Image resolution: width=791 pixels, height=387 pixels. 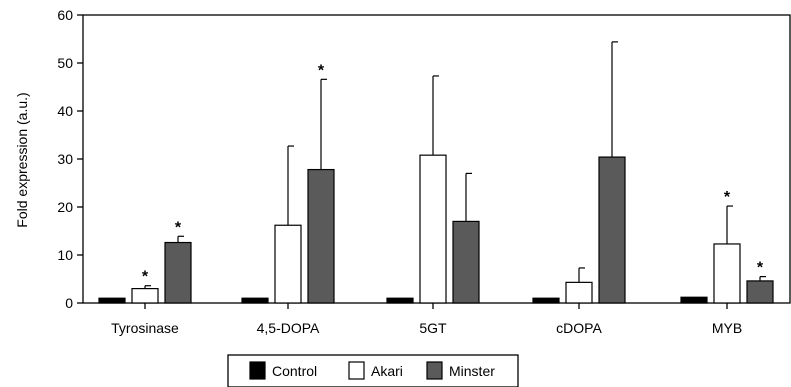 I want to click on legend-swatch-minster, so click(x=434, y=370).